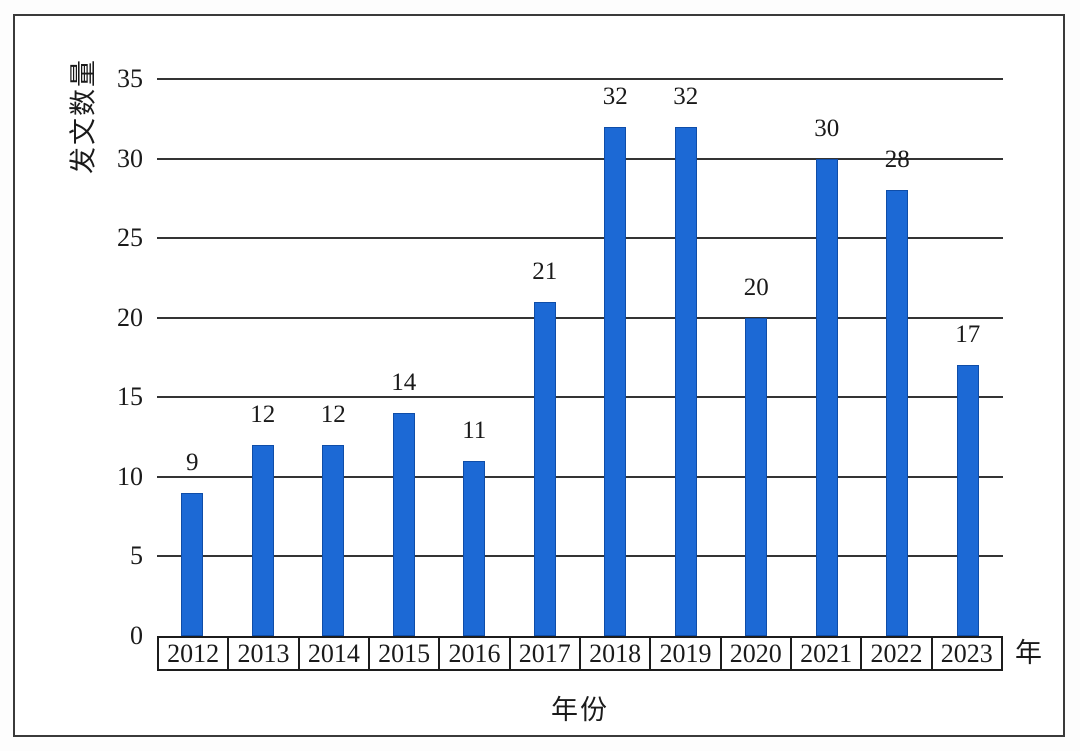 This screenshot has height=751, width=1080. What do you see at coordinates (130, 238) in the screenshot?
I see `y-tick-label: 25` at bounding box center [130, 238].